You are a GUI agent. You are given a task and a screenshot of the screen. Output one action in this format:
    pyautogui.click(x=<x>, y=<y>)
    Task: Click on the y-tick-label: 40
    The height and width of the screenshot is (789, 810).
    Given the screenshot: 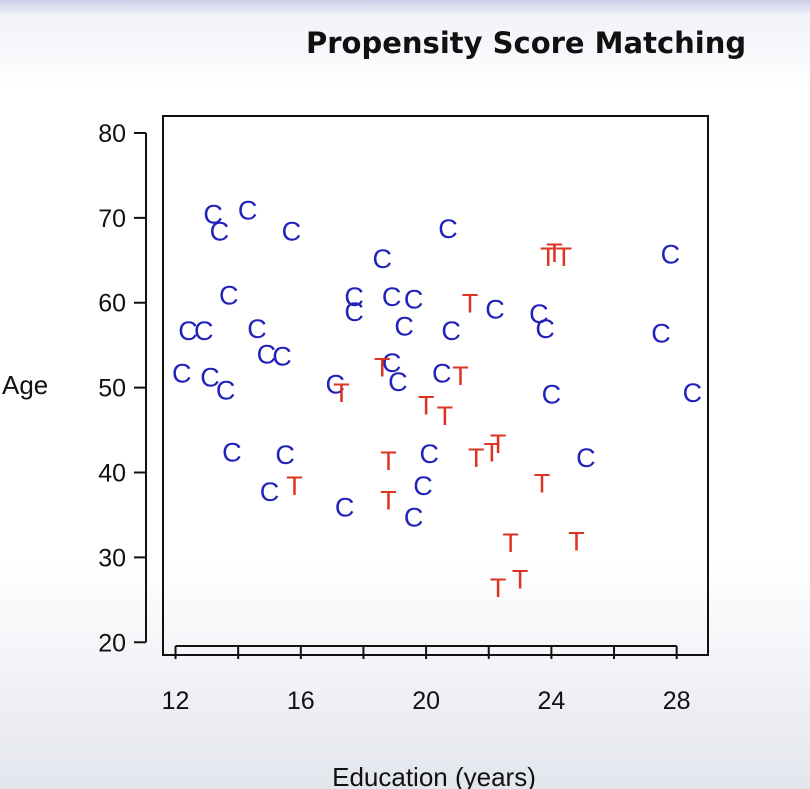 What is the action you would take?
    pyautogui.click(x=112, y=474)
    